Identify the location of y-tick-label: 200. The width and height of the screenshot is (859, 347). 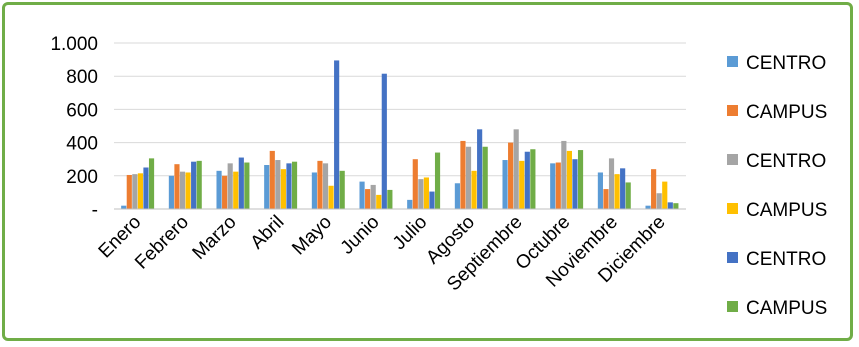
(82, 177).